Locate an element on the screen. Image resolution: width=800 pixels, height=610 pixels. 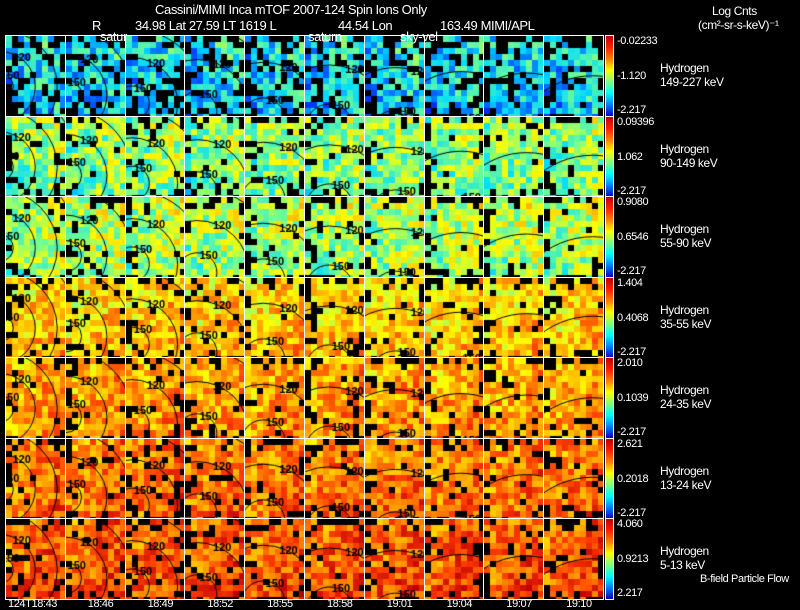
time-tick-label: 19:04 is located at coordinates (459, 604).